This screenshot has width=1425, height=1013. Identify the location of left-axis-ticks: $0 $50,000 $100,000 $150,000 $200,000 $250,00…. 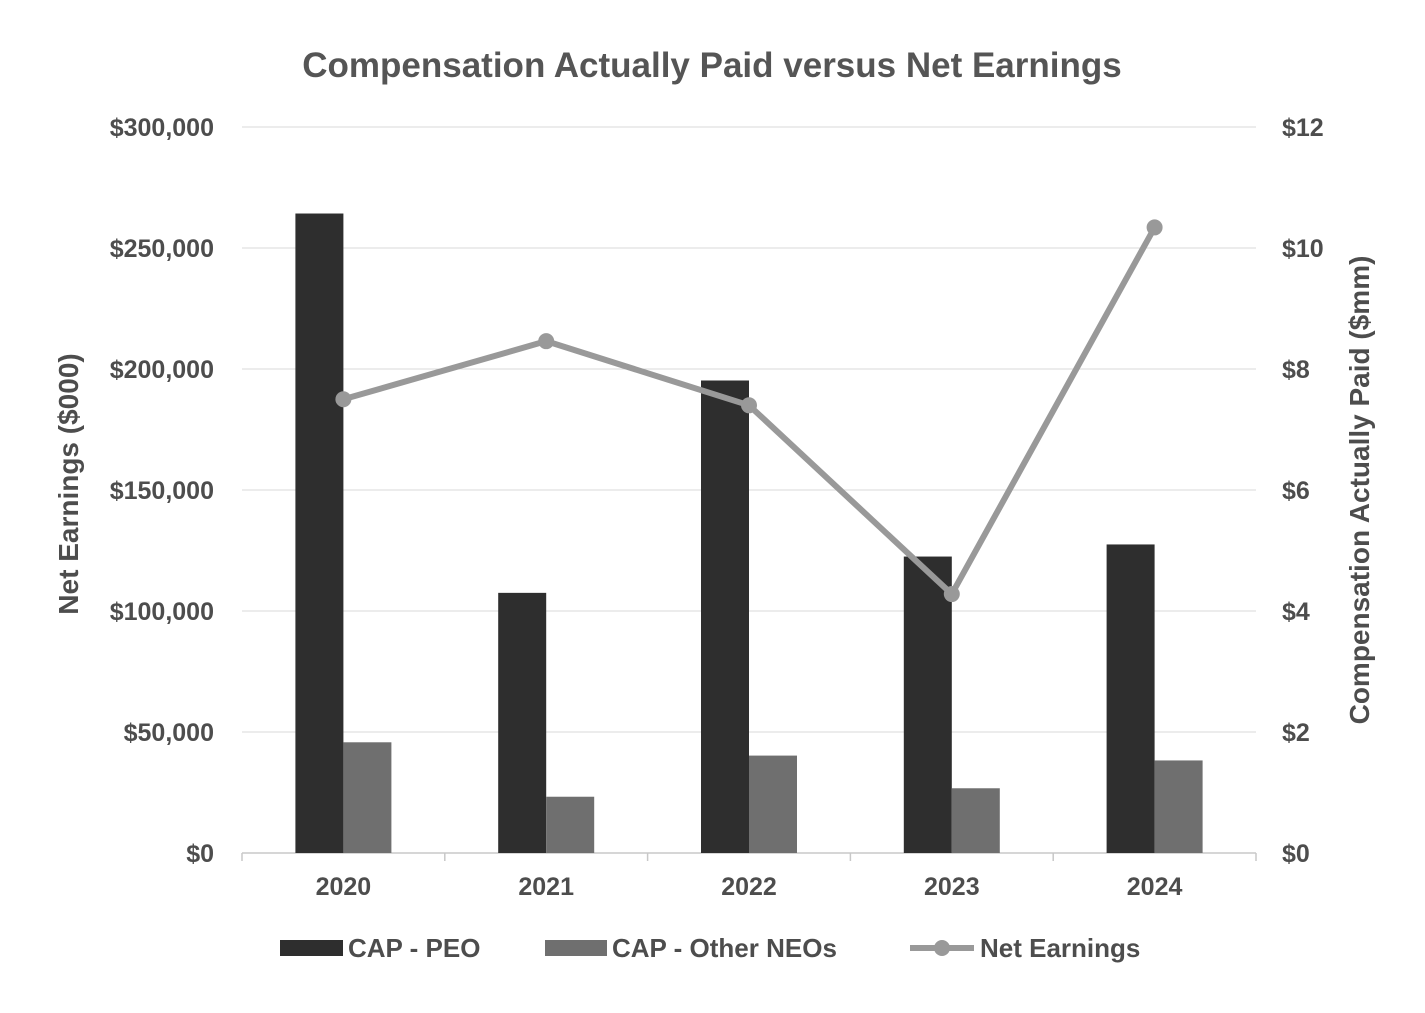
(162, 491).